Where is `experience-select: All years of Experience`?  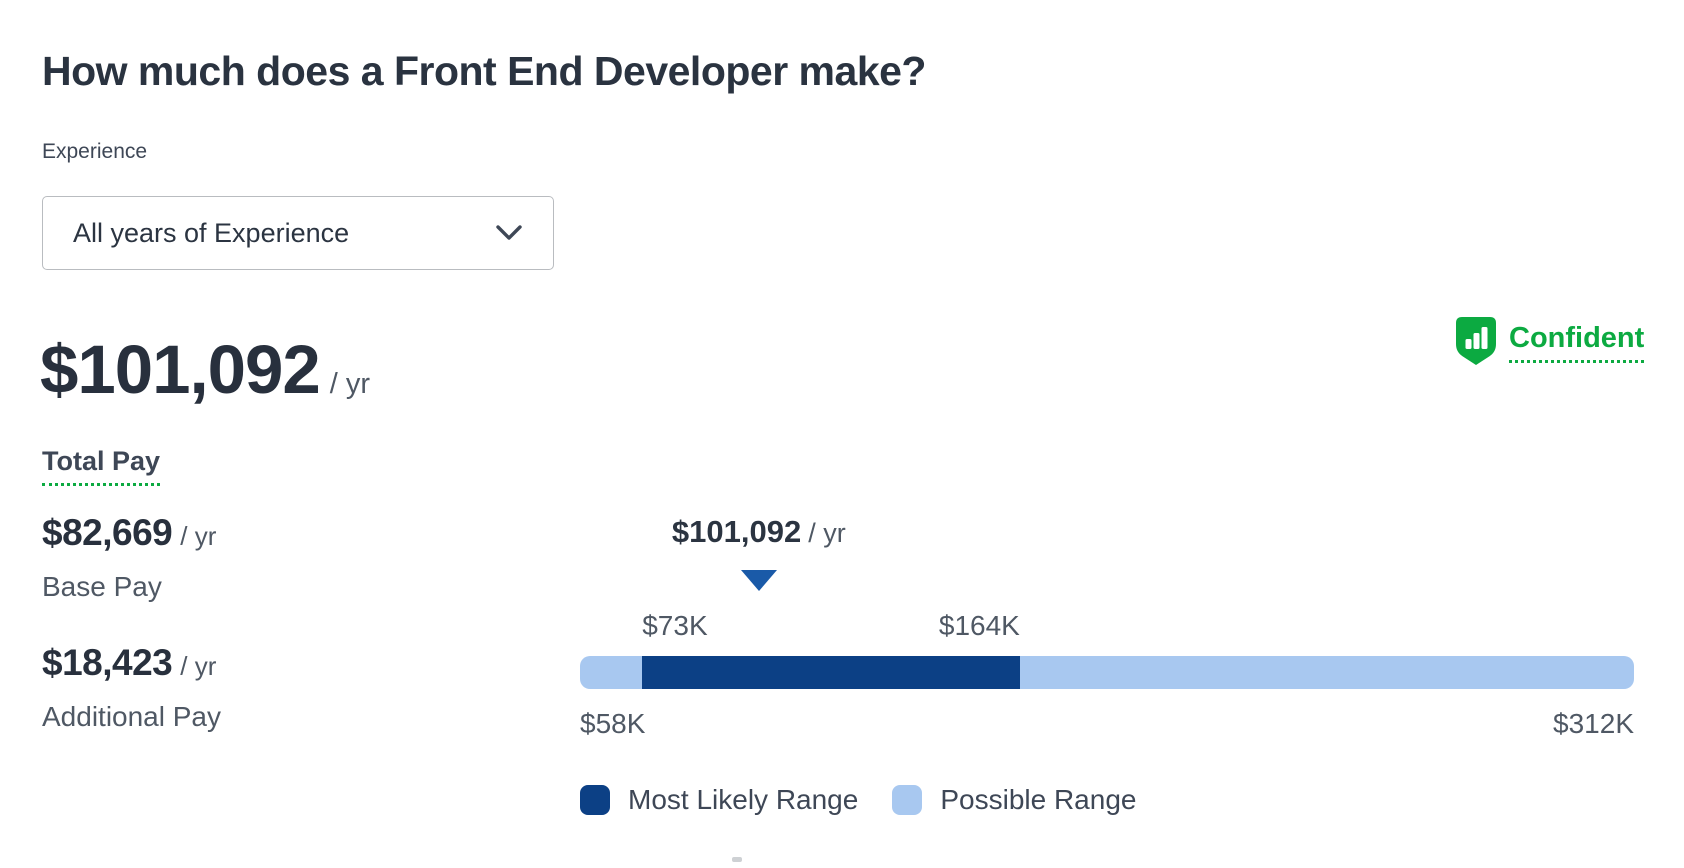 experience-select: All years of Experience is located at coordinates (298, 233).